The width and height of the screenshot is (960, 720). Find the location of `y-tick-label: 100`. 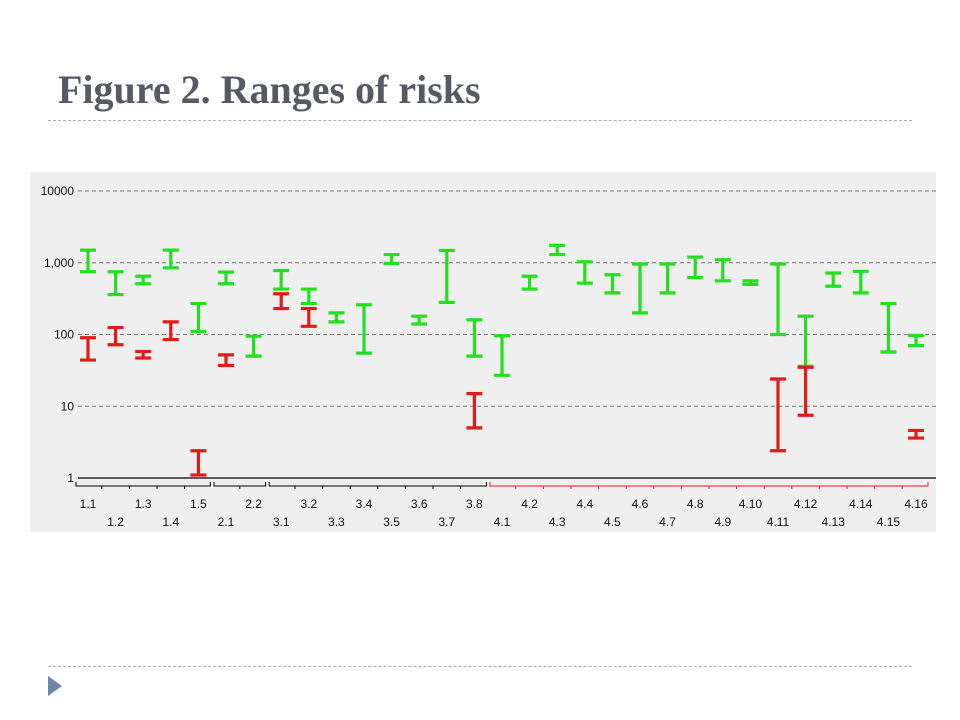

y-tick-label: 100 is located at coordinates (64, 335).